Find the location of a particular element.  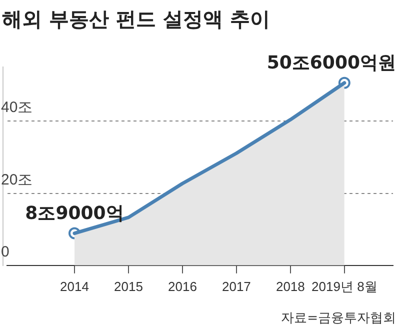

x-tick-label: 2017 is located at coordinates (236, 286).